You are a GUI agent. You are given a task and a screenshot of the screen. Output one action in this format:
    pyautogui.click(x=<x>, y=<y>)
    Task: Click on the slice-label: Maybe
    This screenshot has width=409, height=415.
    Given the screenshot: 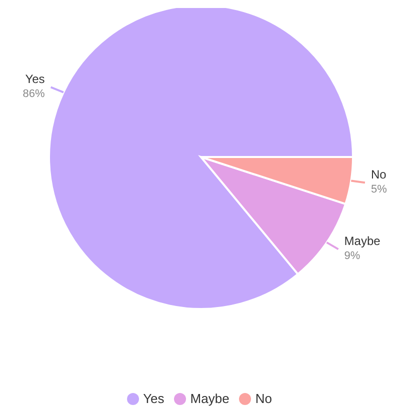 What is the action you would take?
    pyautogui.click(x=362, y=241)
    